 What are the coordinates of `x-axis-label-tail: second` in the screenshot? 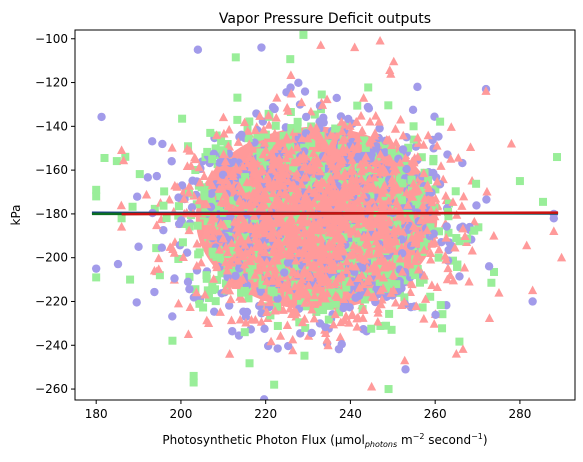 It's located at (447, 440).